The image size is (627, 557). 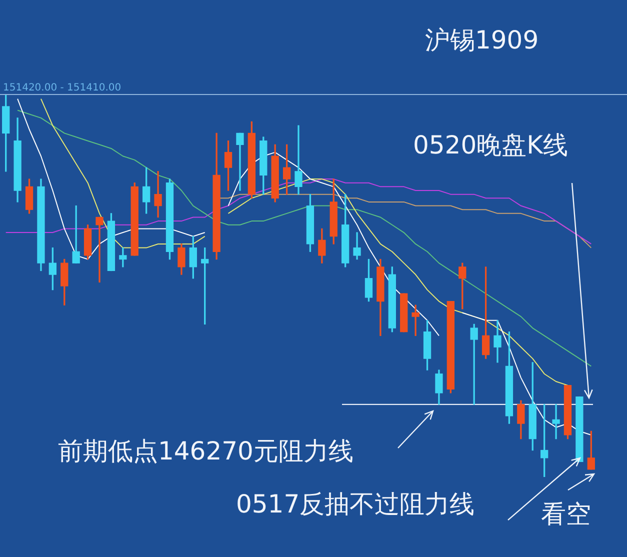 I want to click on annotation: 0520晚盘K线, so click(x=490, y=145).